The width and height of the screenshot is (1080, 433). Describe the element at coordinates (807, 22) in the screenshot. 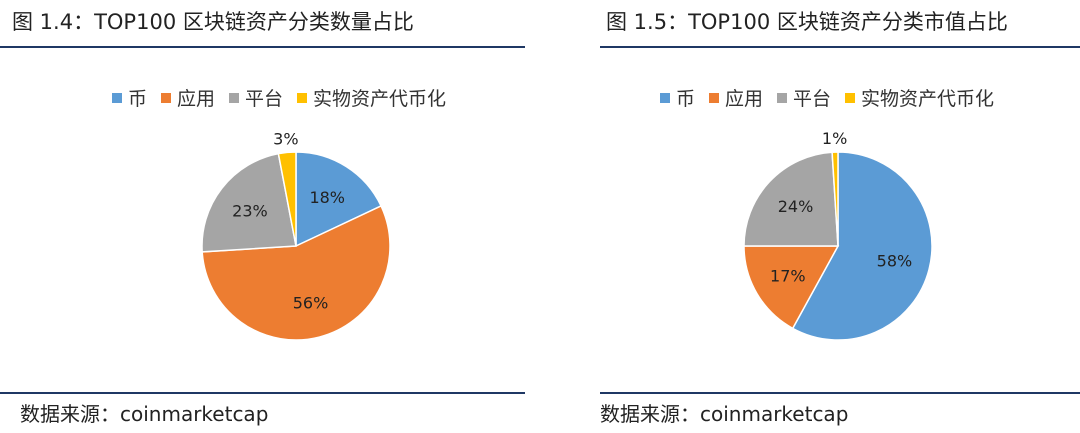

I see `chart-title: 图 1.5：TOP100 区块链资产分类市值占比` at that location.